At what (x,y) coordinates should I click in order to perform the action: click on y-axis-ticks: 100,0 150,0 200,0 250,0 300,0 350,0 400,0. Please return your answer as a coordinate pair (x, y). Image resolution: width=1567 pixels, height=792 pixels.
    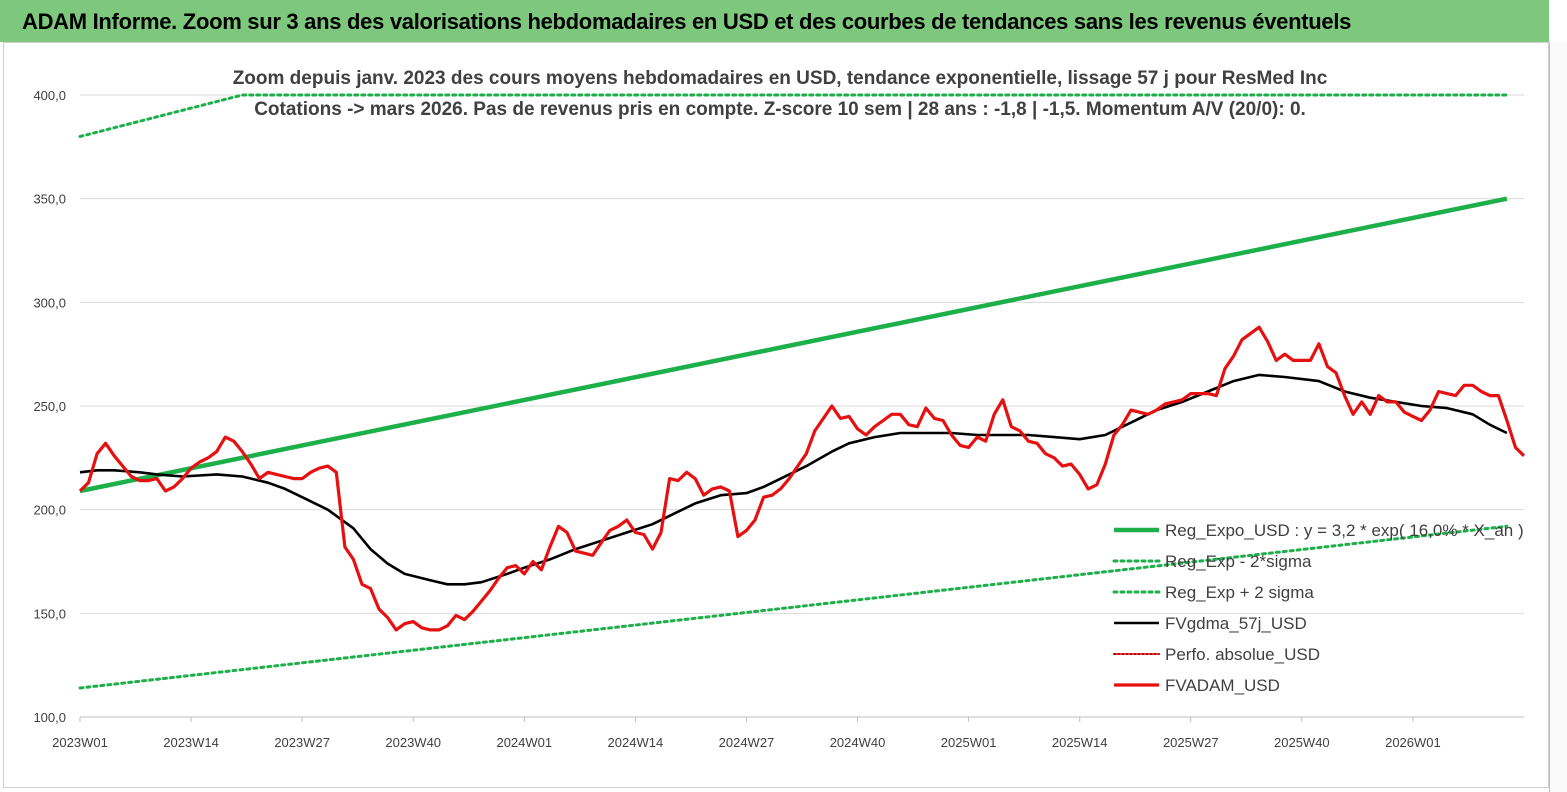
    Looking at the image, I should click on (49, 406).